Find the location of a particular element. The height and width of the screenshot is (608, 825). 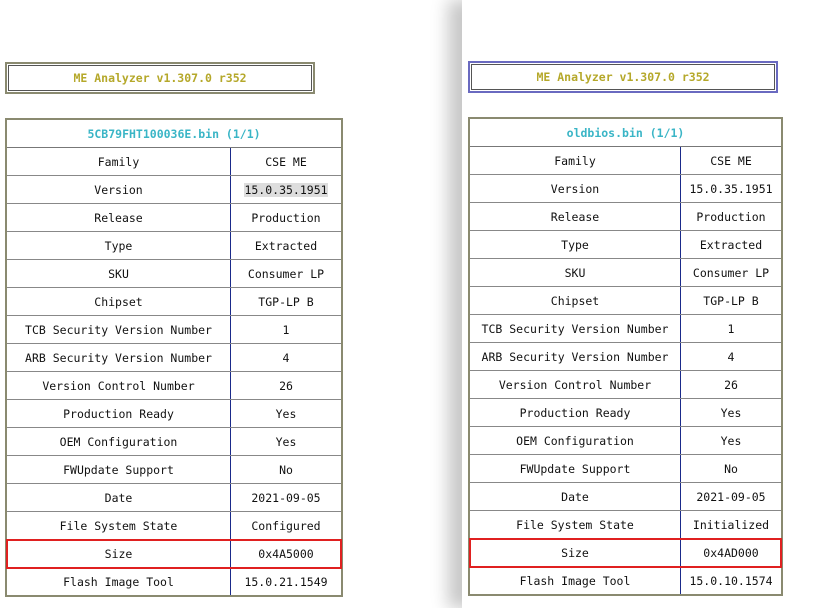

row-value: Initialized is located at coordinates (731, 524).